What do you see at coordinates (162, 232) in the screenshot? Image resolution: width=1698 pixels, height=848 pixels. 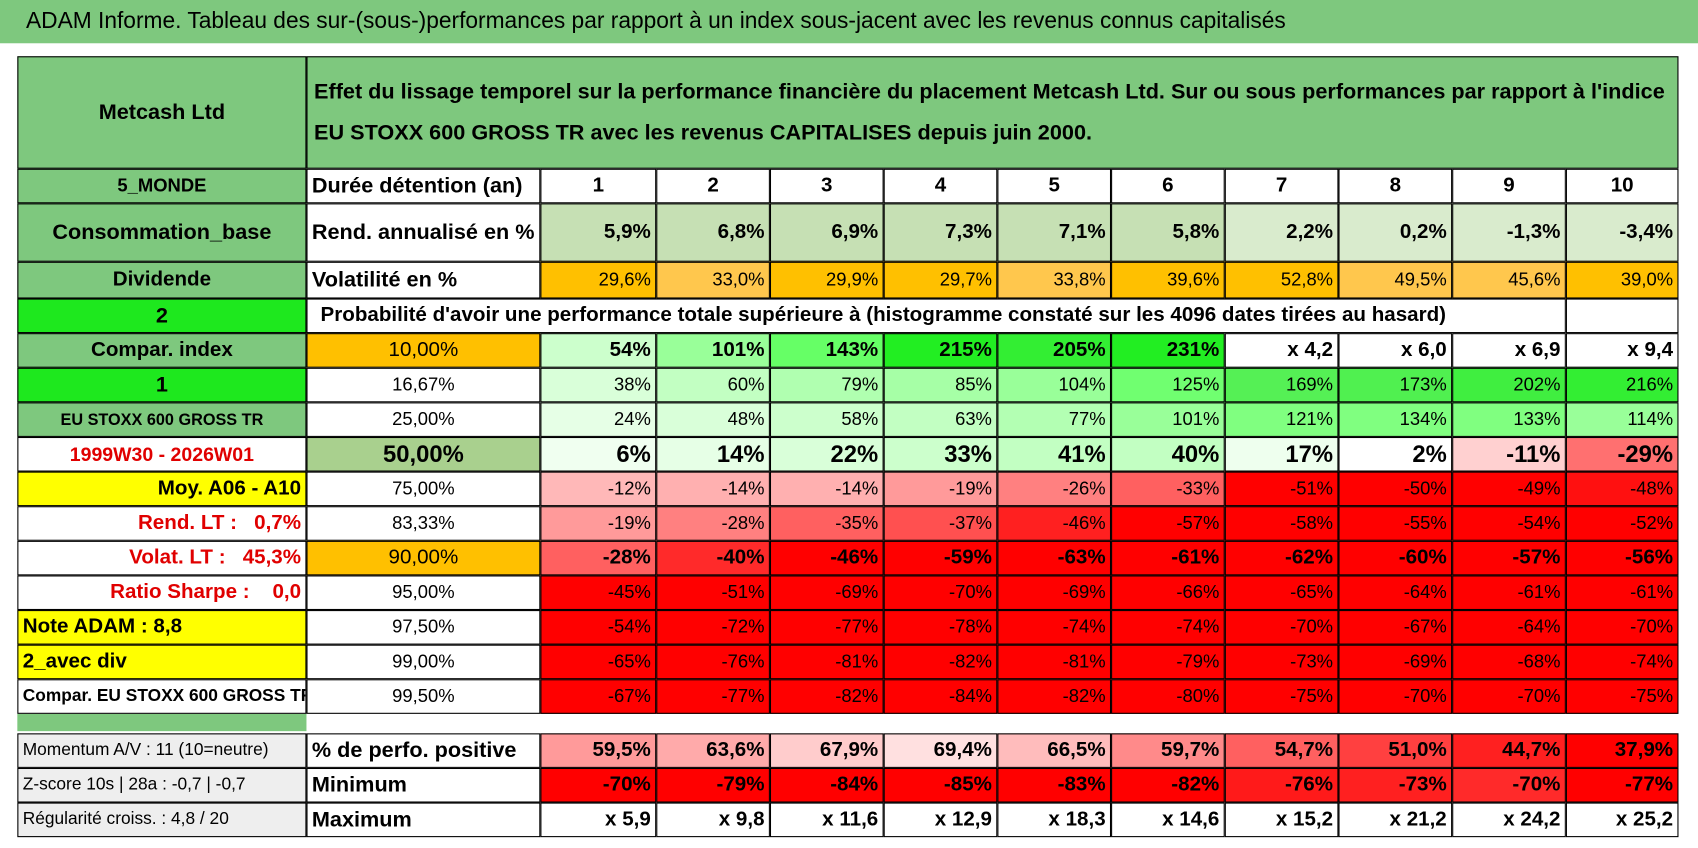 I see `row-label: Consommation_base` at bounding box center [162, 232].